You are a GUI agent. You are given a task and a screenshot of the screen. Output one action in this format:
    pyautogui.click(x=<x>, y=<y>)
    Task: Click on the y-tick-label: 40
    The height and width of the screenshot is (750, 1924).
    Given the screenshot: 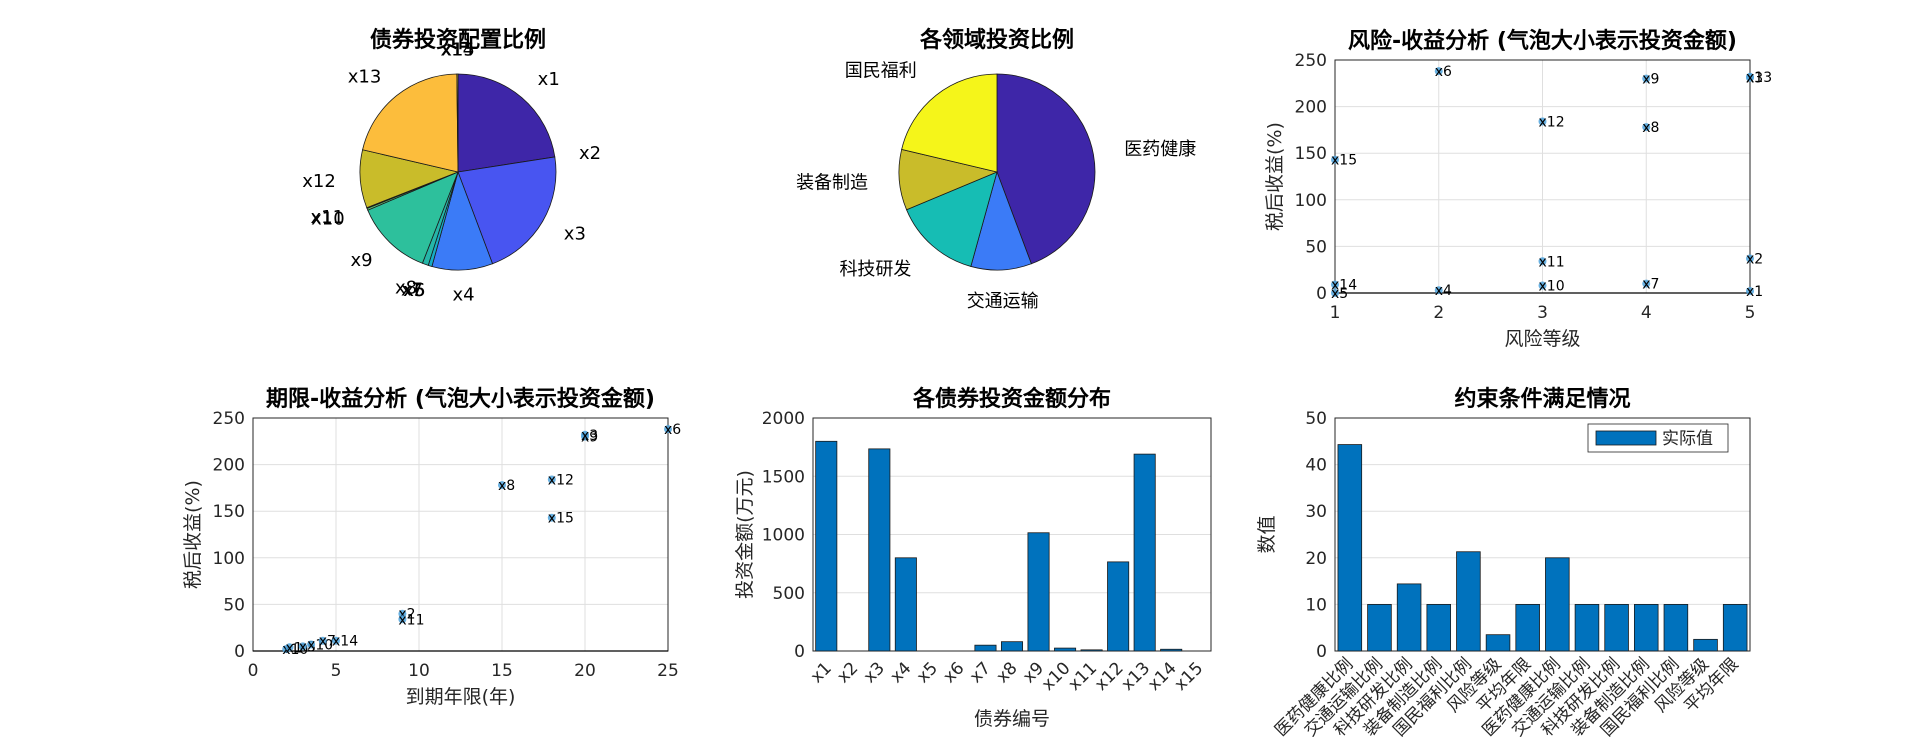 What is the action you would take?
    pyautogui.click(x=1316, y=466)
    